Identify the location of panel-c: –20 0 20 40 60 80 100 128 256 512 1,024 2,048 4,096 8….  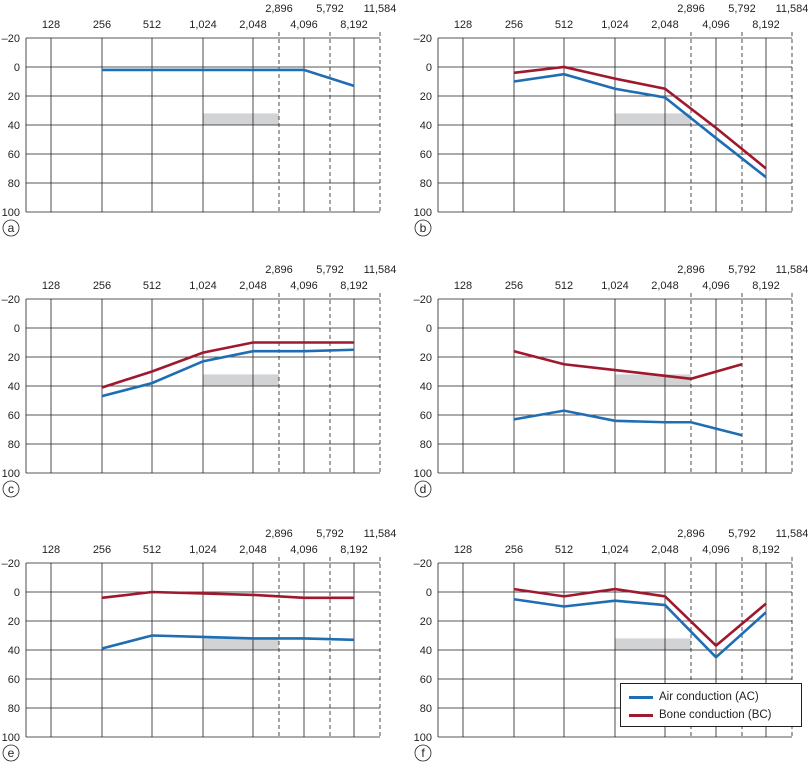
(199, 381).